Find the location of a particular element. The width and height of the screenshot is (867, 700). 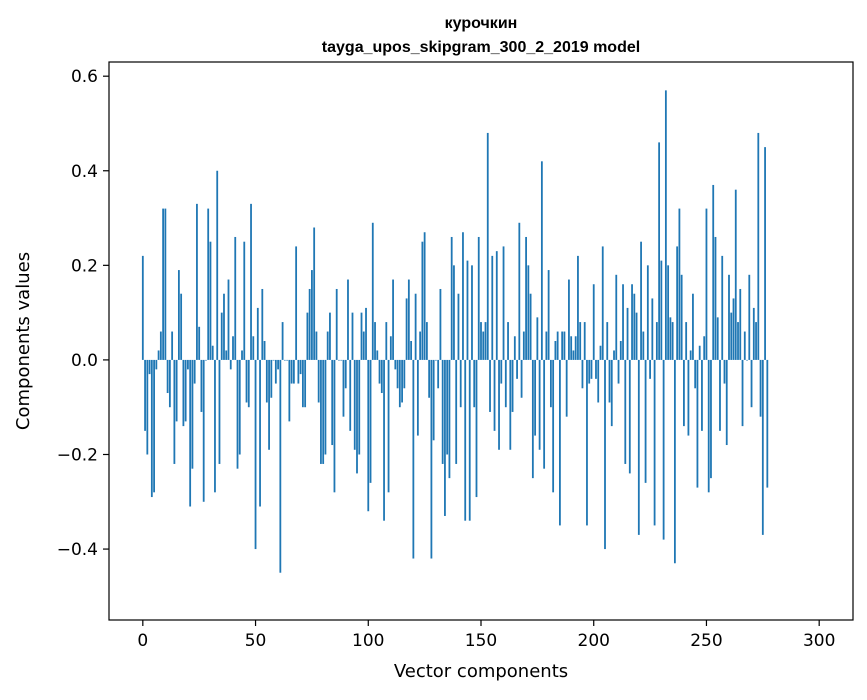

x-tick-label: 200 is located at coordinates (594, 641).